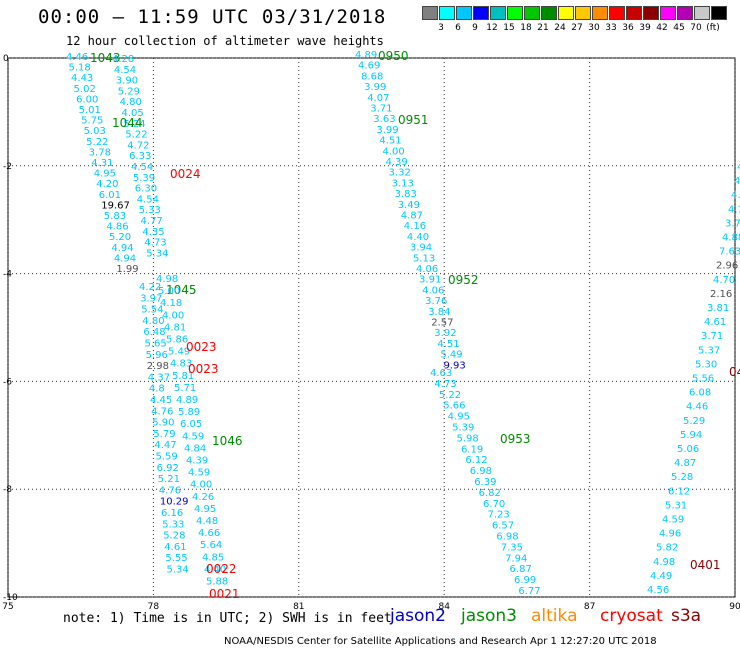 Image resolution: width=740 pixels, height=650 pixels. I want to click on swh-value: 6.01, so click(110, 195).